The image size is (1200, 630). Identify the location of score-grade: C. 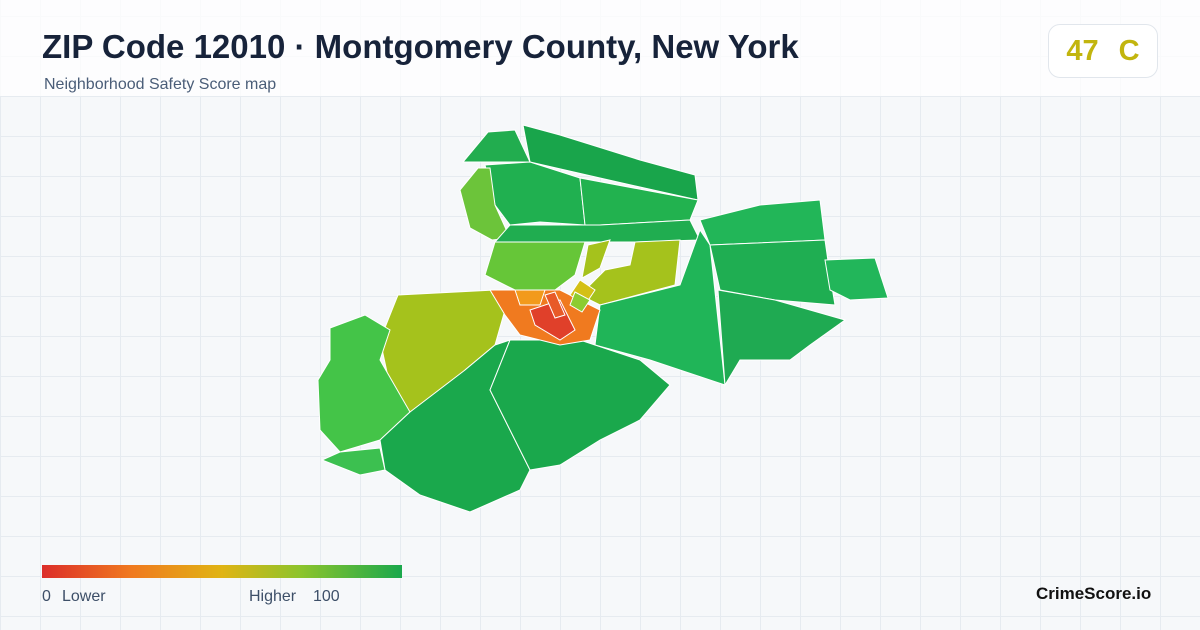
(1129, 50).